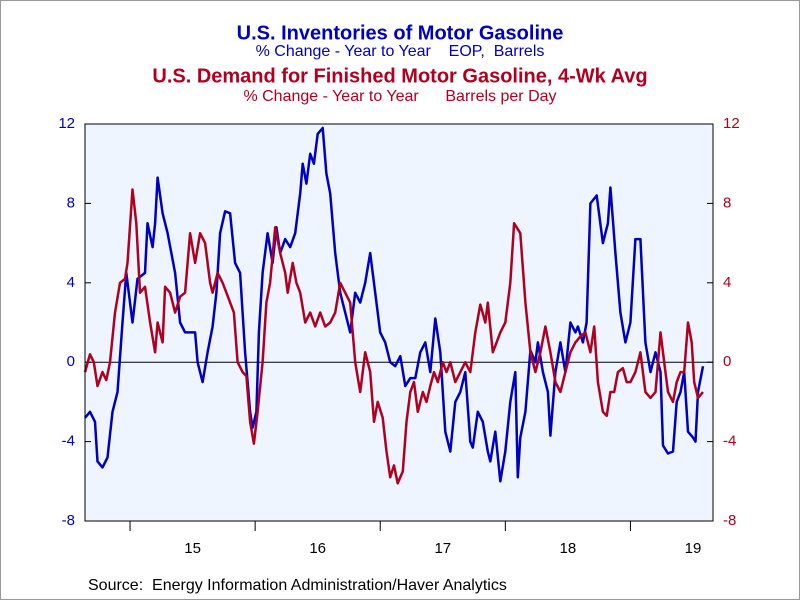 The width and height of the screenshot is (800, 600). I want to click on title: U.S. Inventories of Motor Gasoline, so click(400, 33).